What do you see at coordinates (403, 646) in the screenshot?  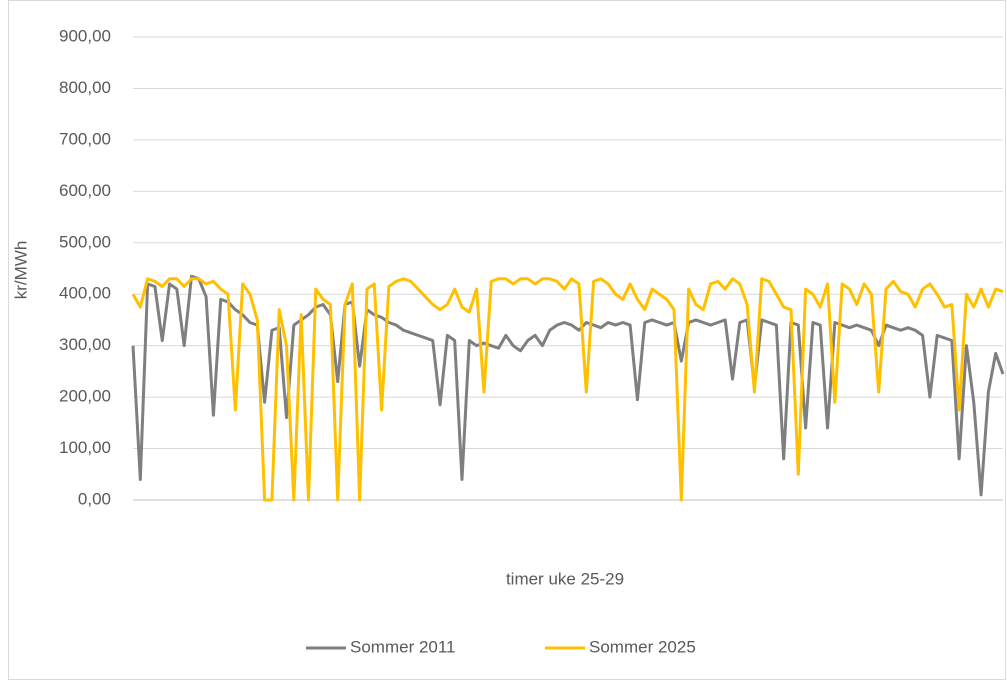 I see `legend-label: Sommer 2011` at bounding box center [403, 646].